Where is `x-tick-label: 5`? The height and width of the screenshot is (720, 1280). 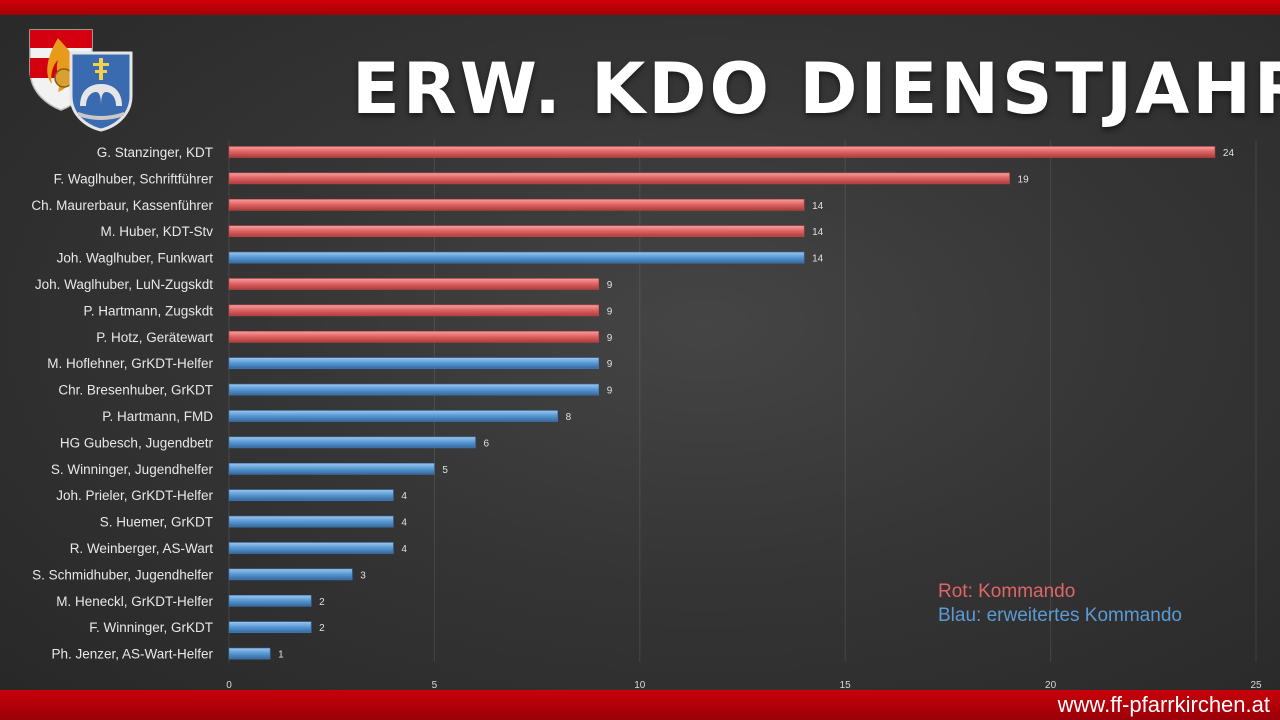
x-tick-label: 5 is located at coordinates (435, 685).